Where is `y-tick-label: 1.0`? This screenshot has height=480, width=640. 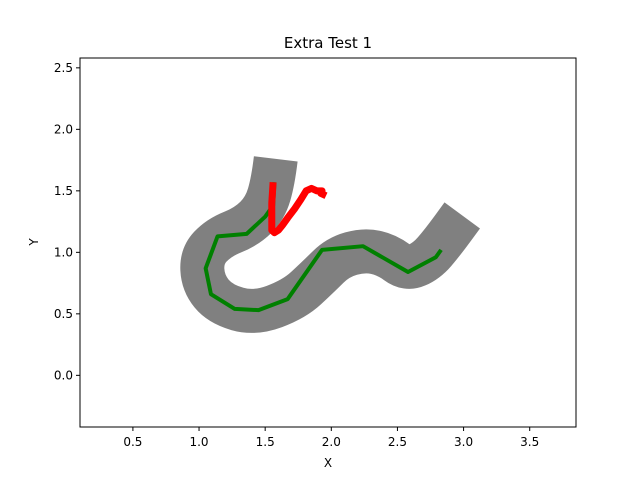
y-tick-label: 1.0 is located at coordinates (63, 252).